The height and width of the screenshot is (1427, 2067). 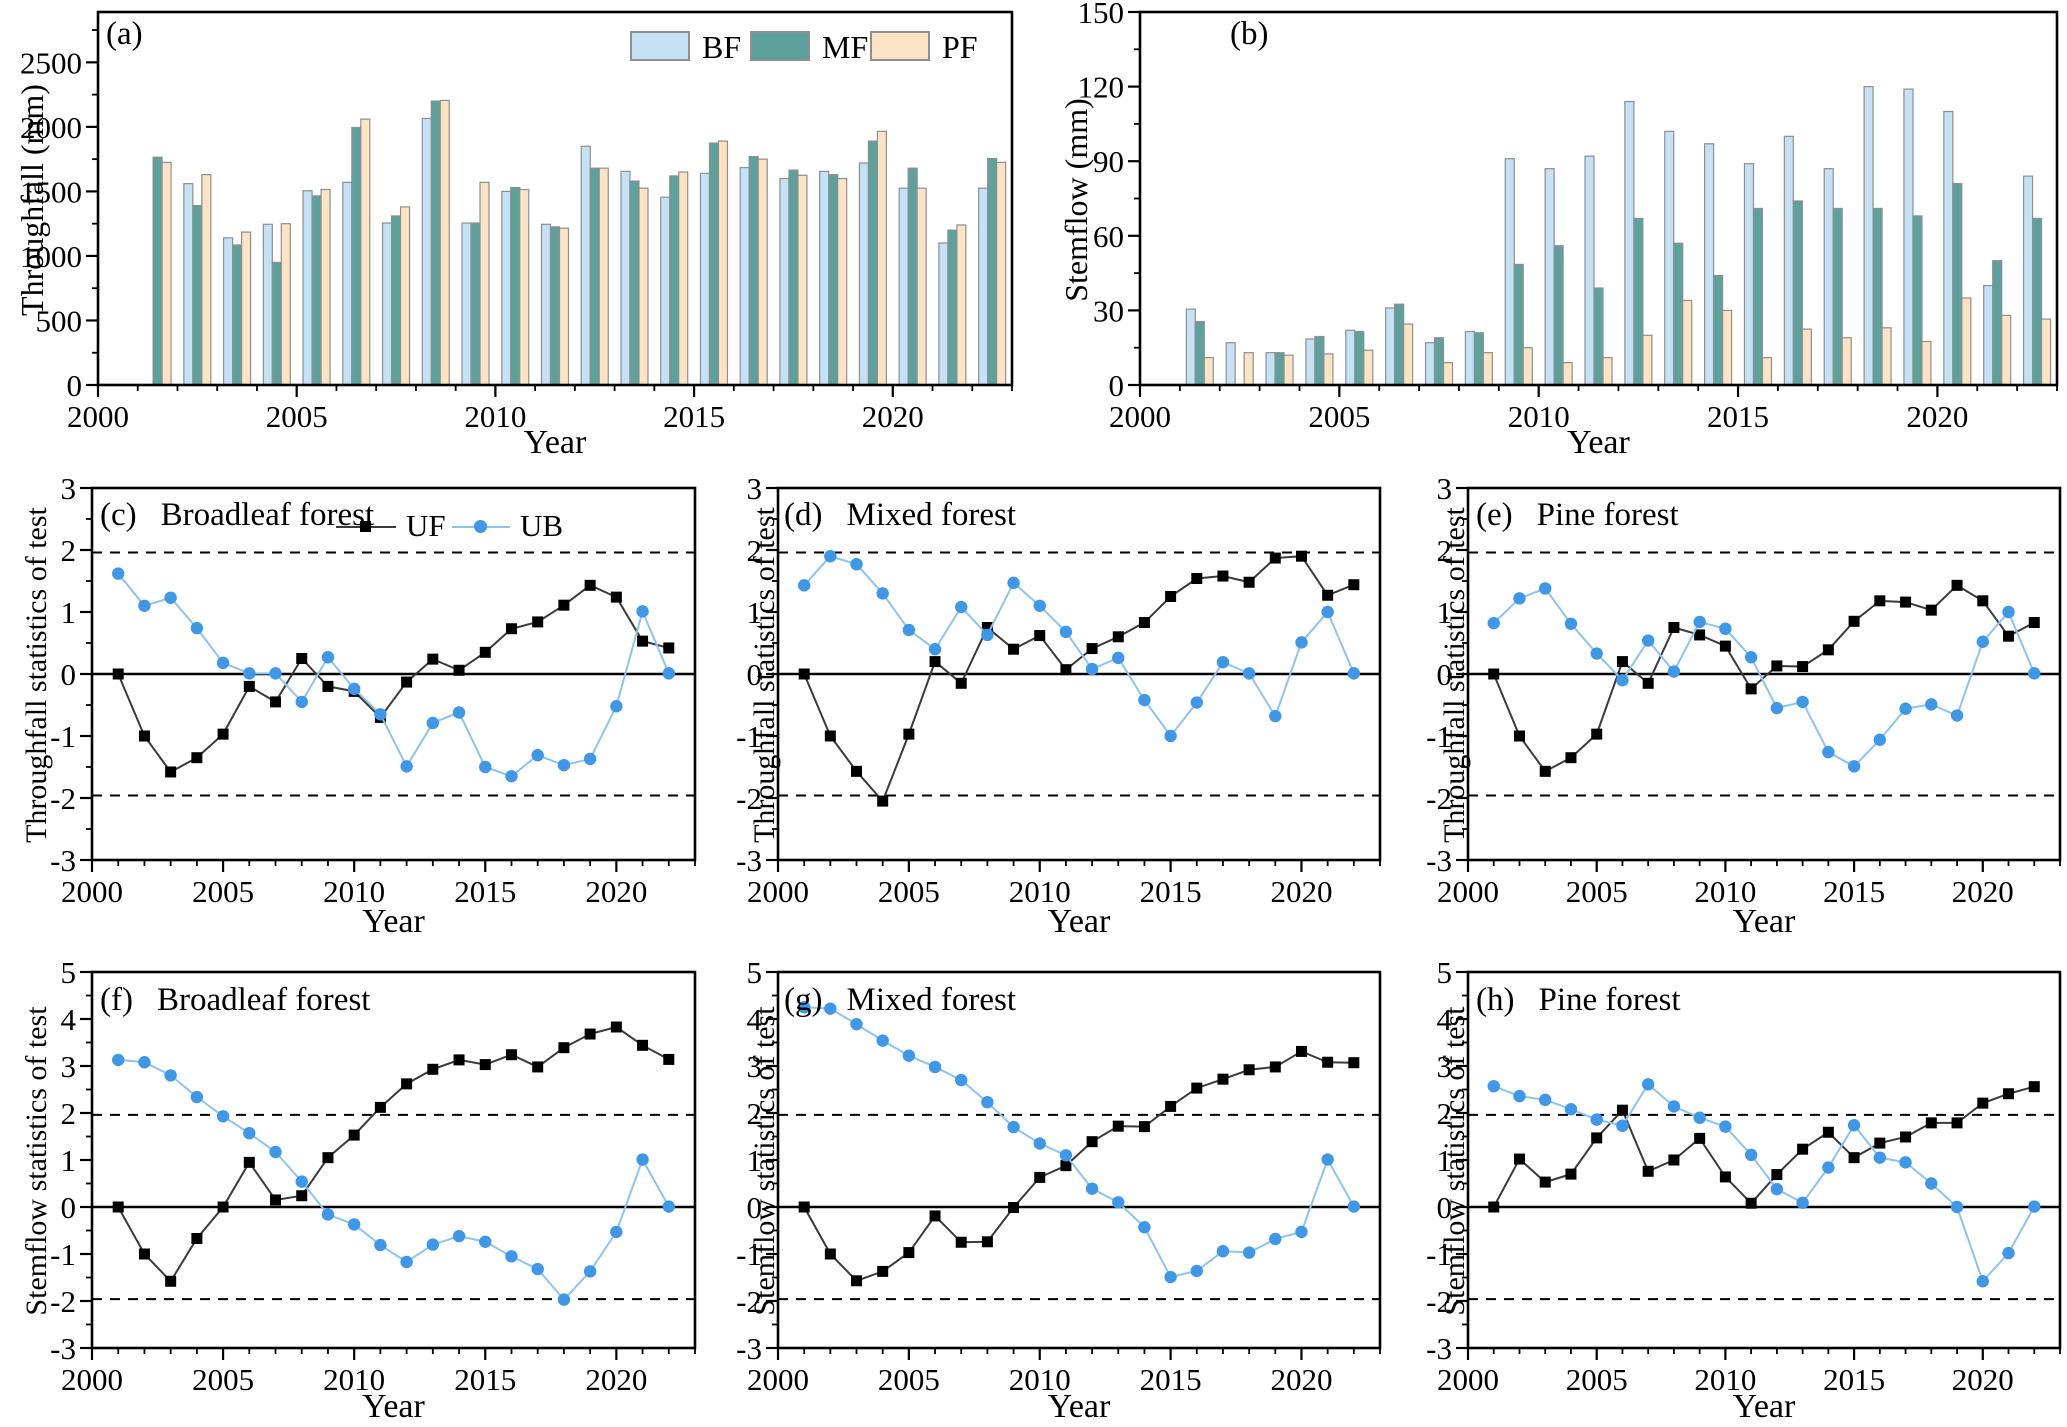 I want to click on panel-g-title: (g) Mixed forest, so click(x=900, y=1000).